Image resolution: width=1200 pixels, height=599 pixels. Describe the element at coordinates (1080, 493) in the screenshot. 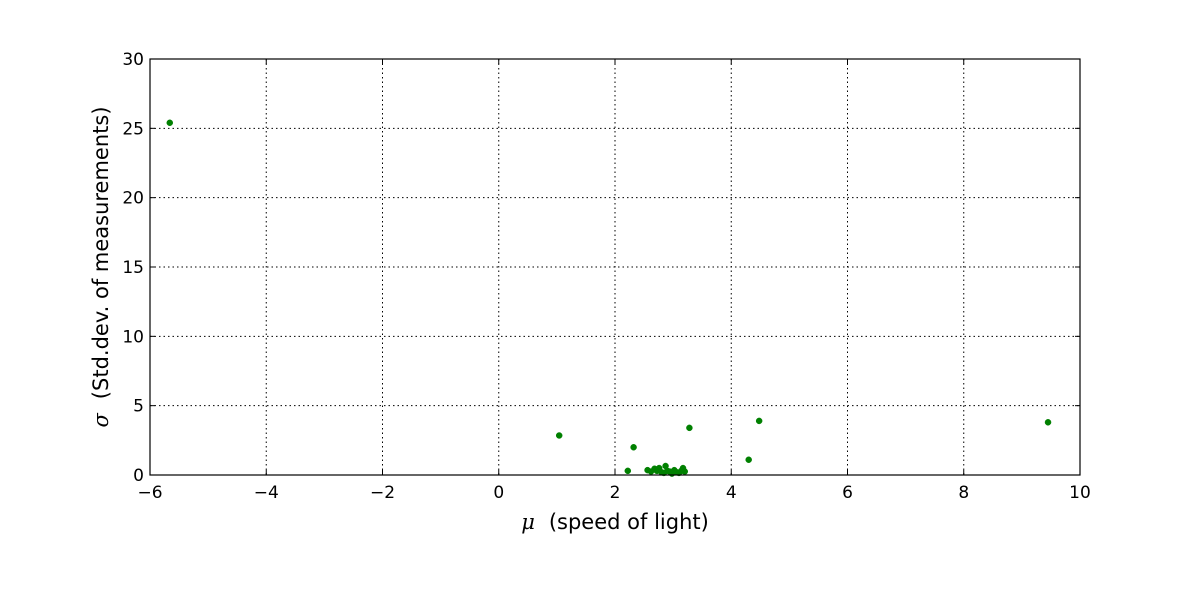

I see `x-tick-label: 10` at that location.